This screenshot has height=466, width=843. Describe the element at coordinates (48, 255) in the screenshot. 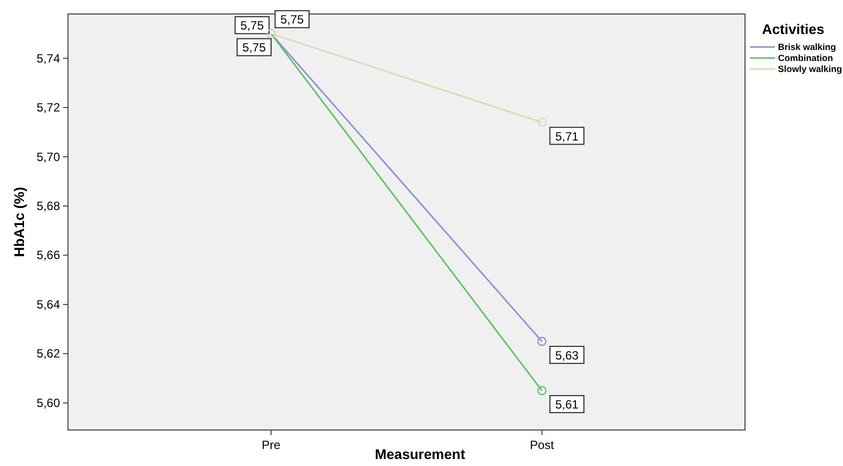

I see `y-tick-label: 5,66` at that location.